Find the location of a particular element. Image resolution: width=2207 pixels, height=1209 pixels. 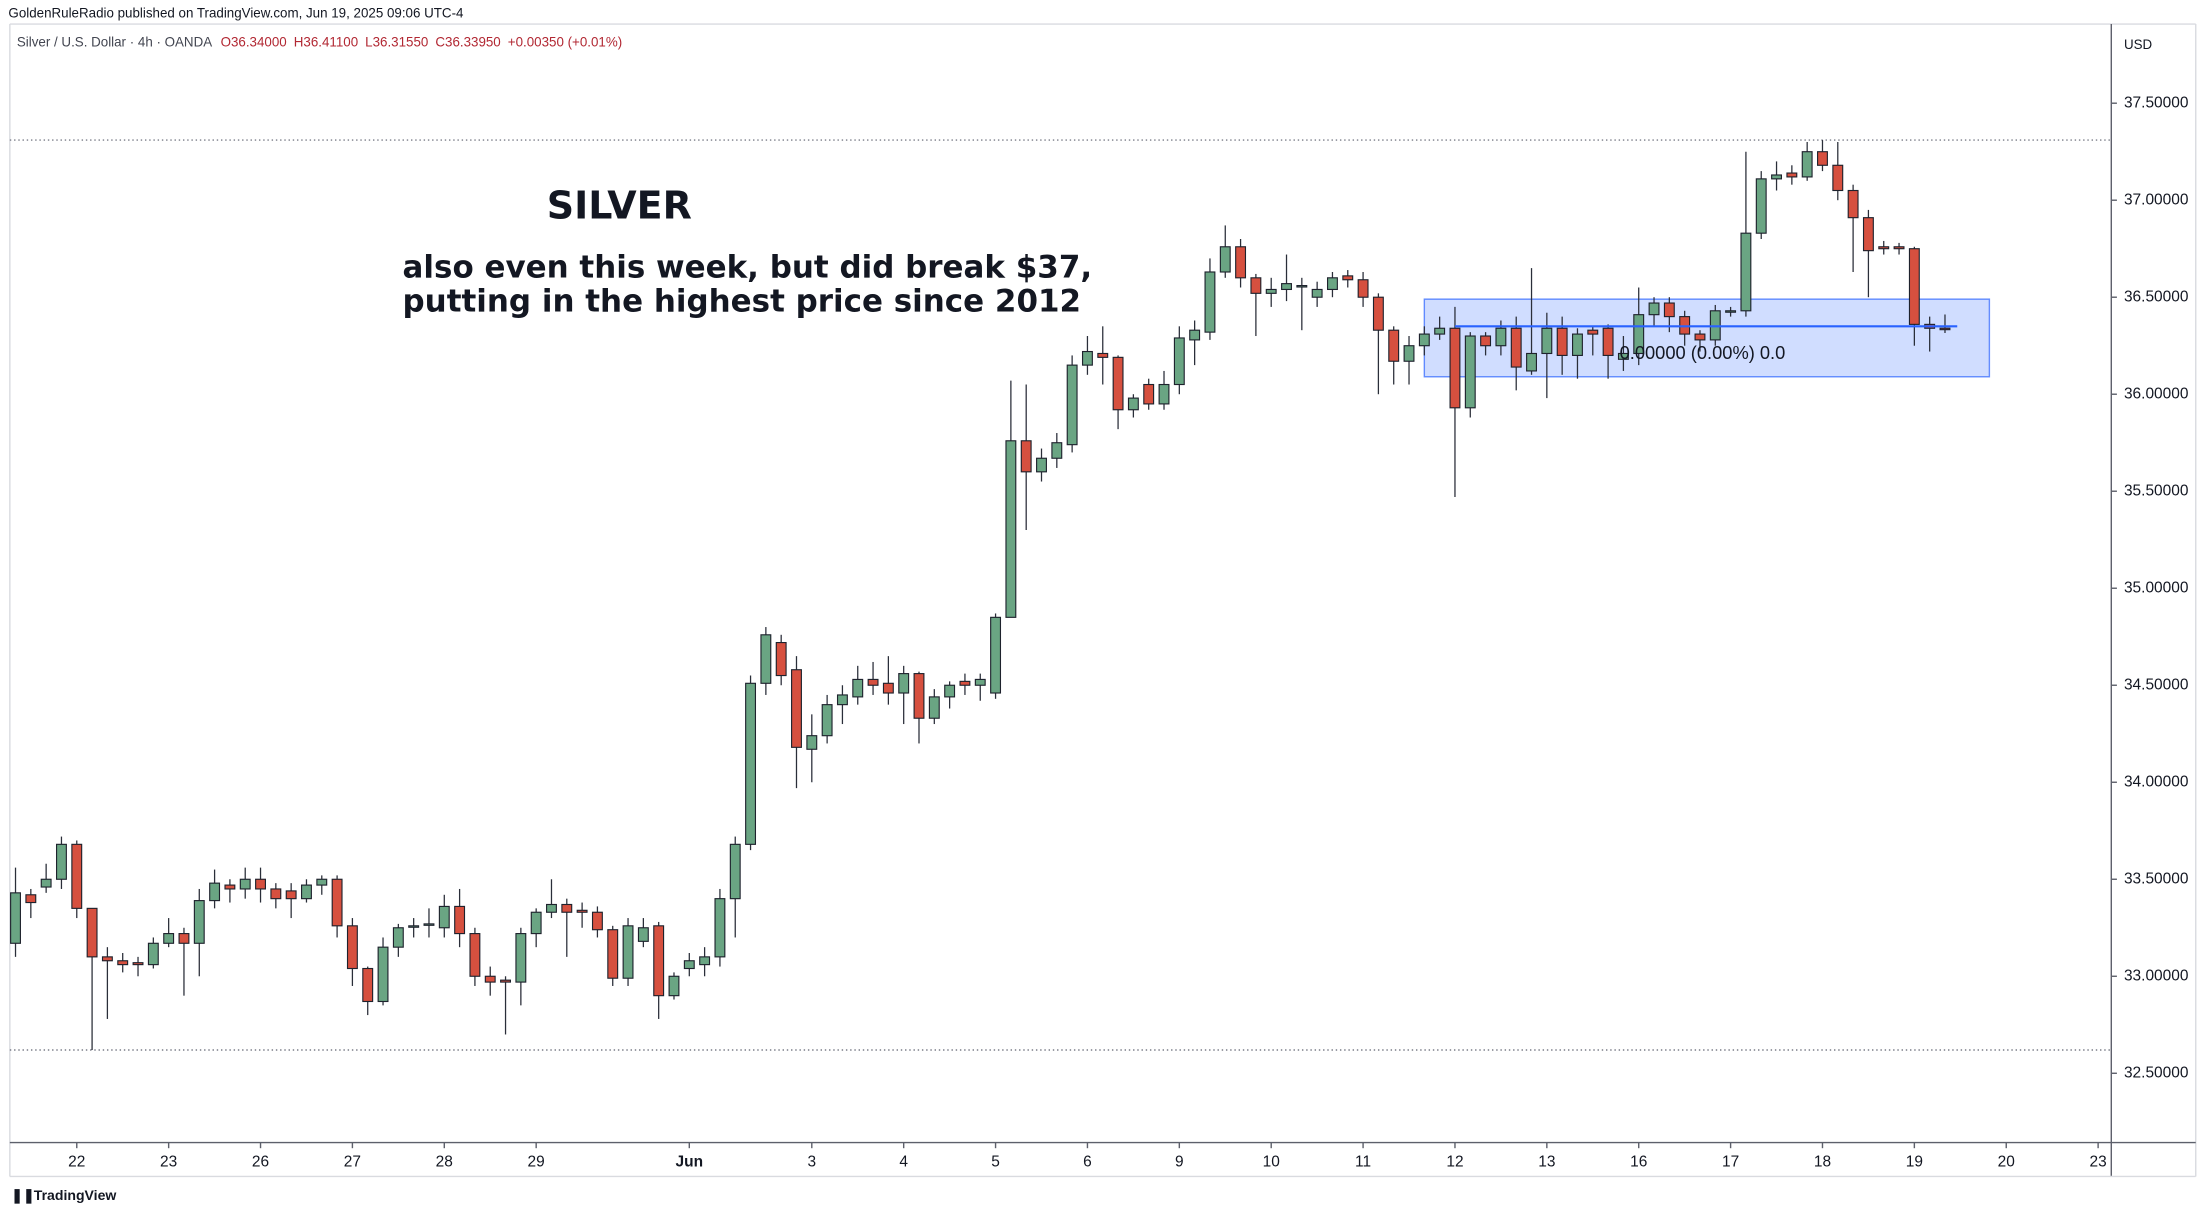

price-range-label: 0.00000 (0.00%) 0.0 is located at coordinates (1703, 352).